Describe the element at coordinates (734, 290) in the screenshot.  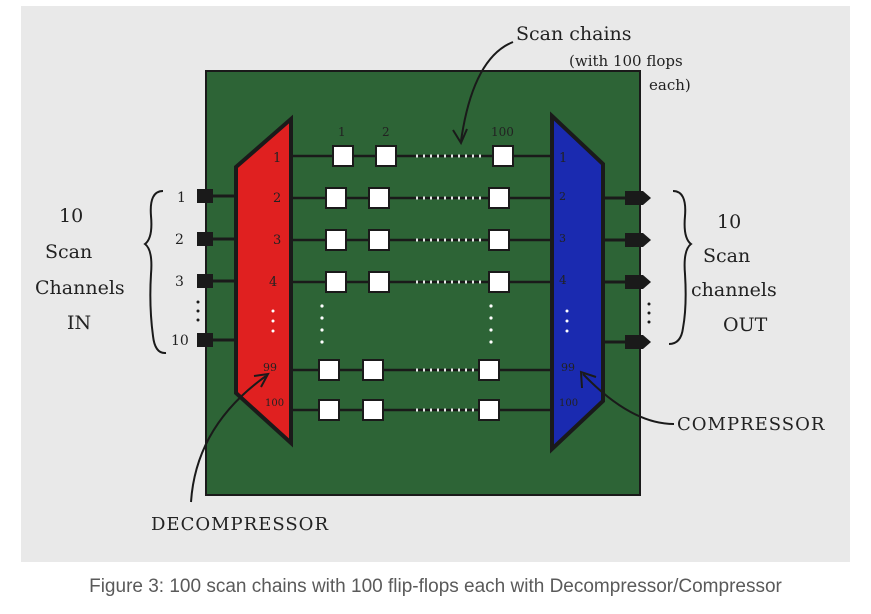
I see `out-label: channels` at that location.